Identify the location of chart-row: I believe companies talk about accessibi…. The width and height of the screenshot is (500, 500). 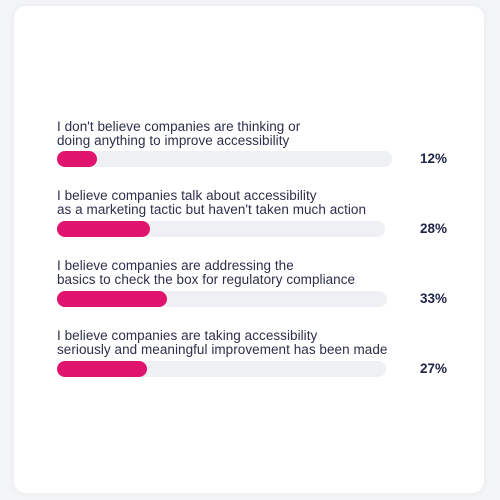
(252, 213).